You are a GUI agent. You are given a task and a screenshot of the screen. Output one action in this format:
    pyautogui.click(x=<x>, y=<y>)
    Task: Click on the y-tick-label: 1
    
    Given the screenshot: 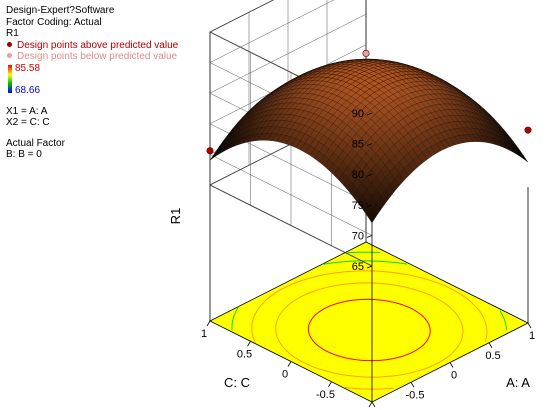 What is the action you would take?
    pyautogui.click(x=204, y=334)
    